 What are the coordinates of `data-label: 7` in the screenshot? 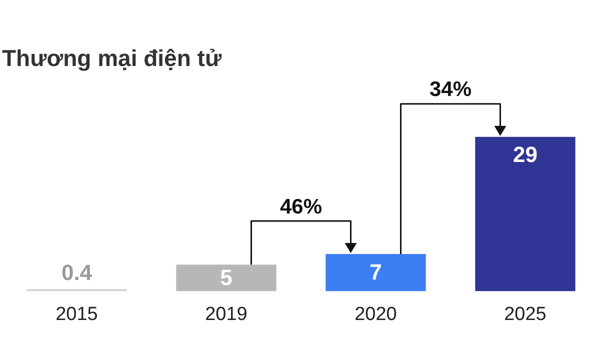 It's located at (376, 272).